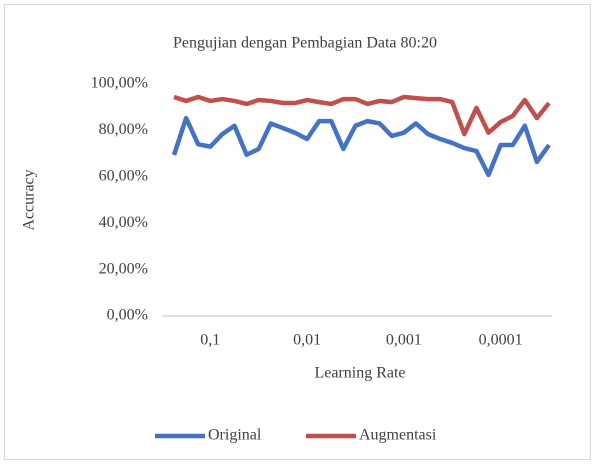 The height and width of the screenshot is (465, 596). What do you see at coordinates (123, 175) in the screenshot?
I see `y-tick-label: 60,00%` at bounding box center [123, 175].